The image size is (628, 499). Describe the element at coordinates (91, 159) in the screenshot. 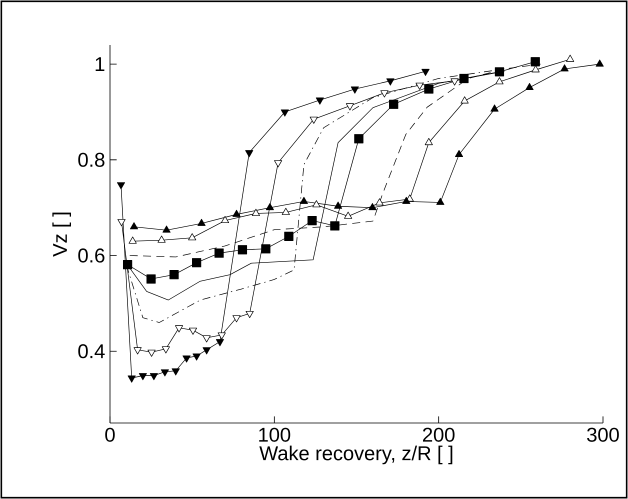

I see `y-tick-label: 0.8` at that location.